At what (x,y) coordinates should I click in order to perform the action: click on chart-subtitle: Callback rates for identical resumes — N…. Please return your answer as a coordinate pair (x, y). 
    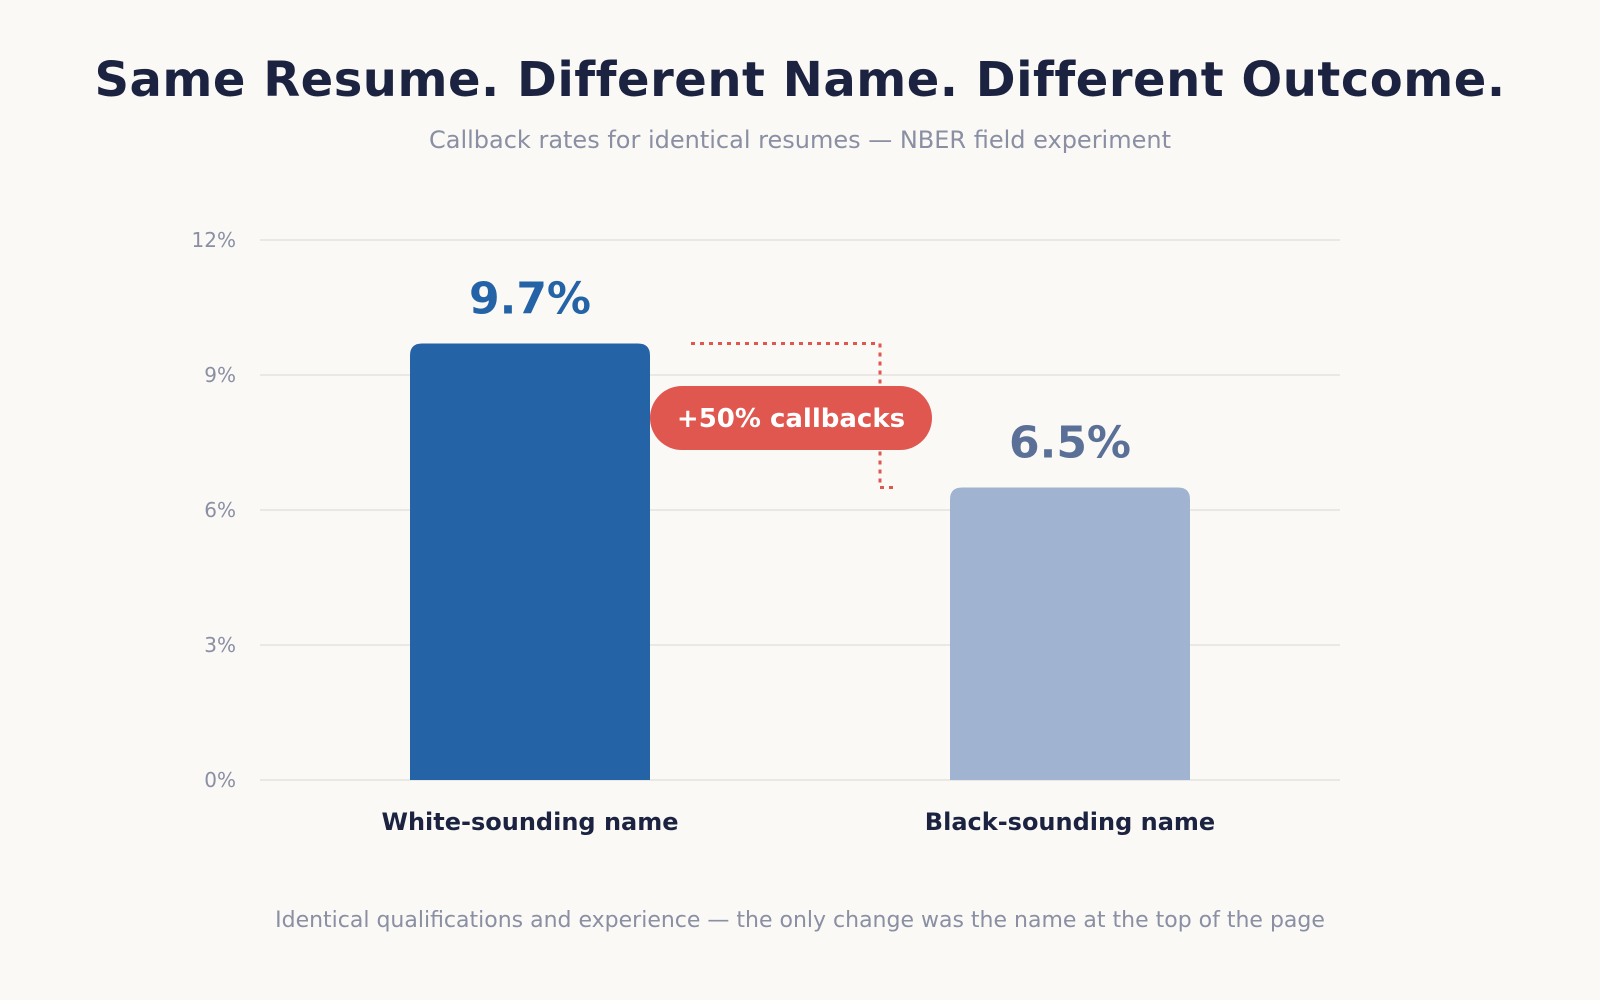
    Looking at the image, I should click on (799, 140).